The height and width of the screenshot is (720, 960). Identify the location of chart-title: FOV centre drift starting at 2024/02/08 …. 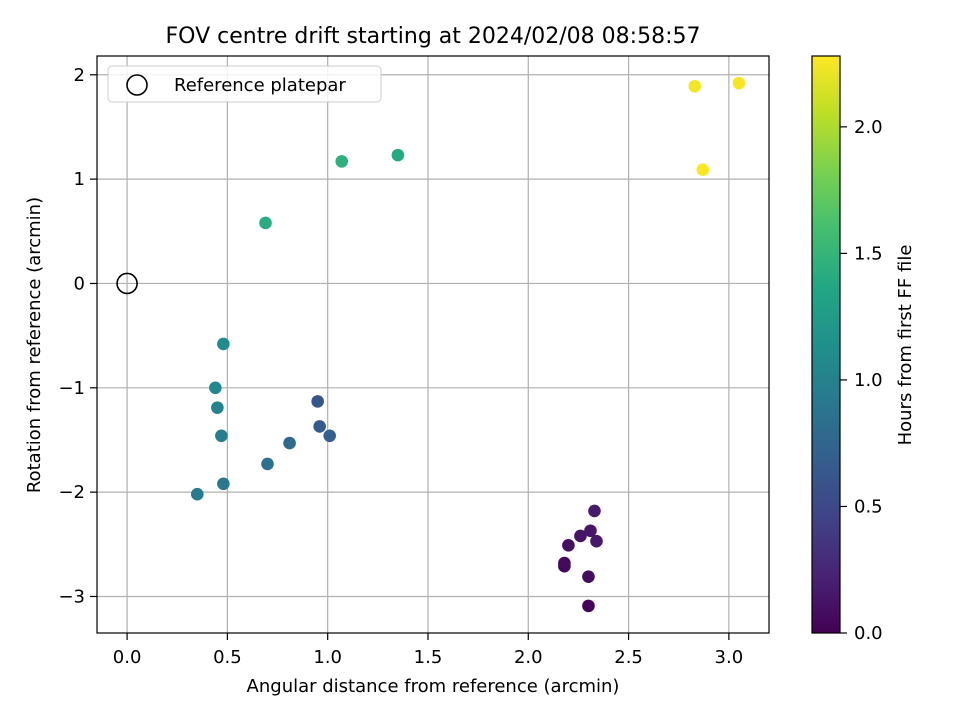
(433, 36).